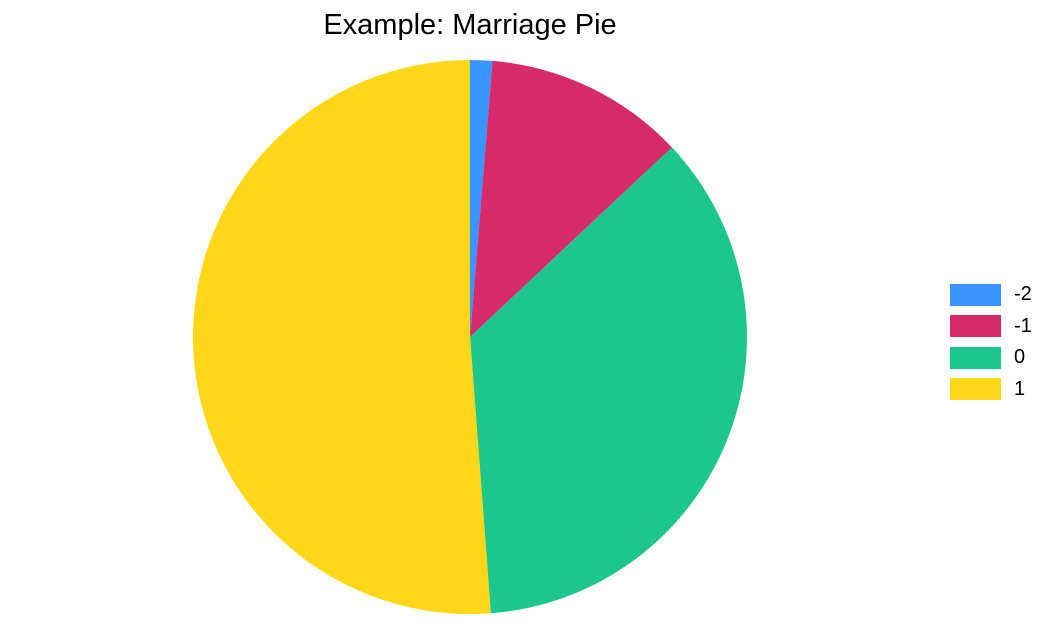 This screenshot has width=1060, height=636. I want to click on legend-label: 1, so click(1020, 388).